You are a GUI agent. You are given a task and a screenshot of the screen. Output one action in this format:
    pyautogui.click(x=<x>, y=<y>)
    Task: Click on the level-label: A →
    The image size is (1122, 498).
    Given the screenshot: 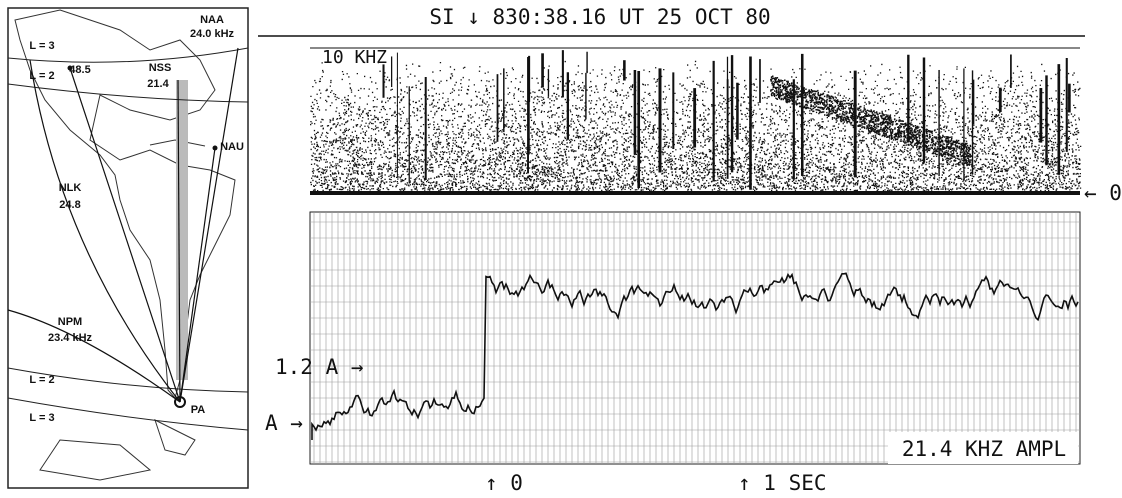 What is the action you would take?
    pyautogui.click(x=284, y=423)
    